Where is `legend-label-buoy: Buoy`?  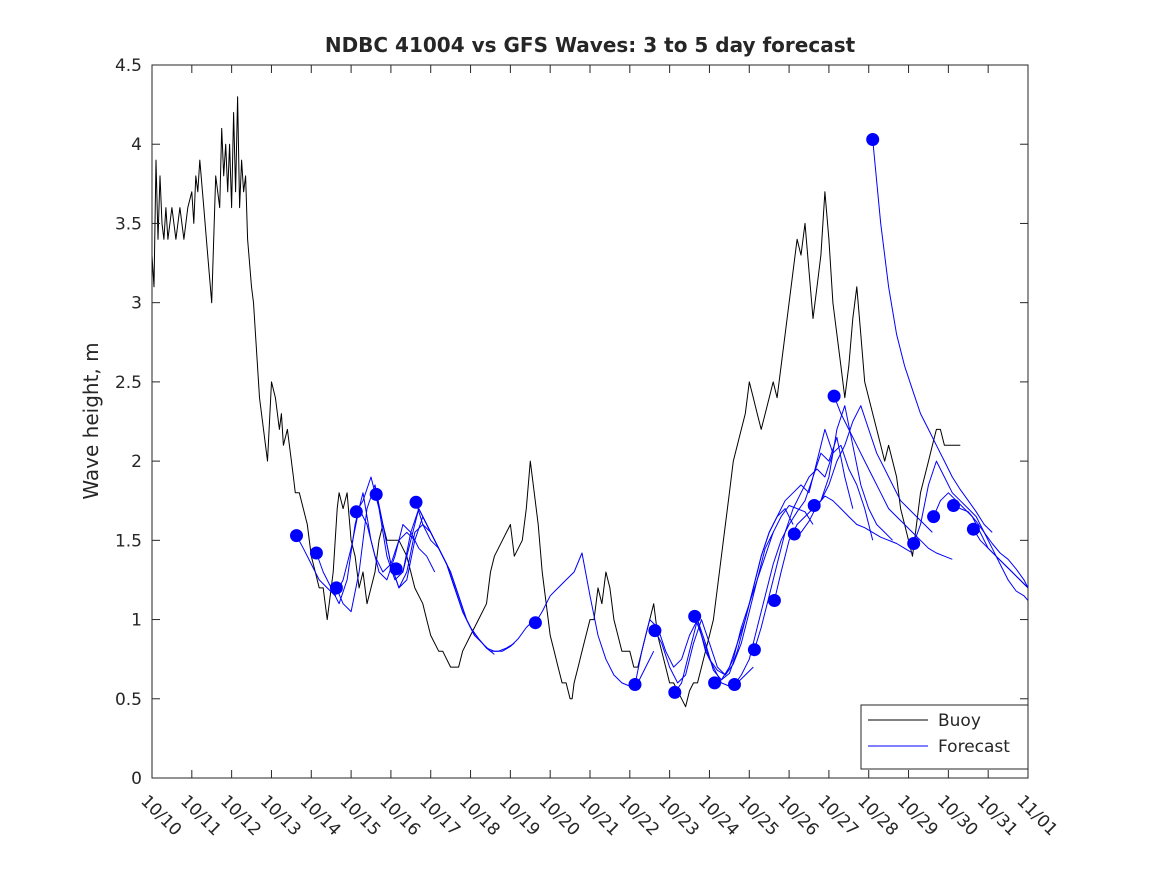 legend-label-buoy: Buoy is located at coordinates (959, 721).